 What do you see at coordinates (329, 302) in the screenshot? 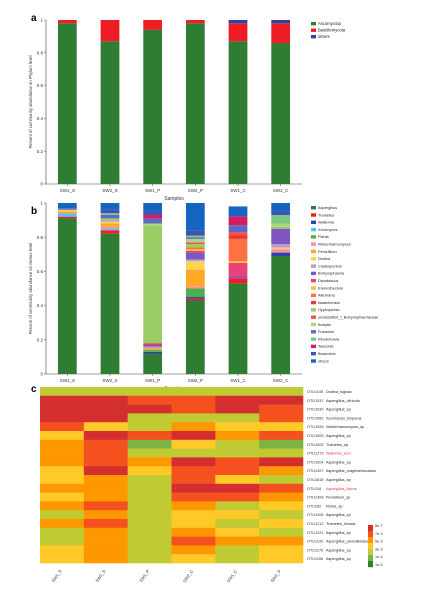
I see `legend-label: Issatchenkia` at bounding box center [329, 302].